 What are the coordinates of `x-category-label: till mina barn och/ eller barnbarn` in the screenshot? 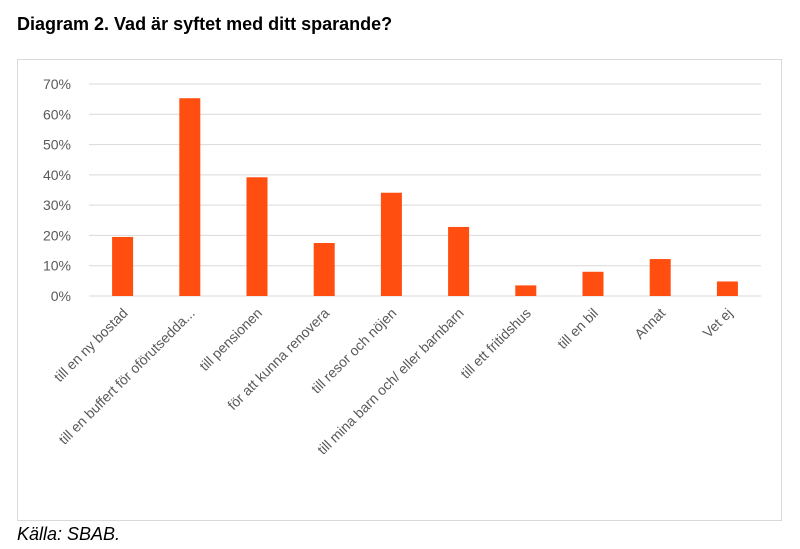 It's located at (390, 381).